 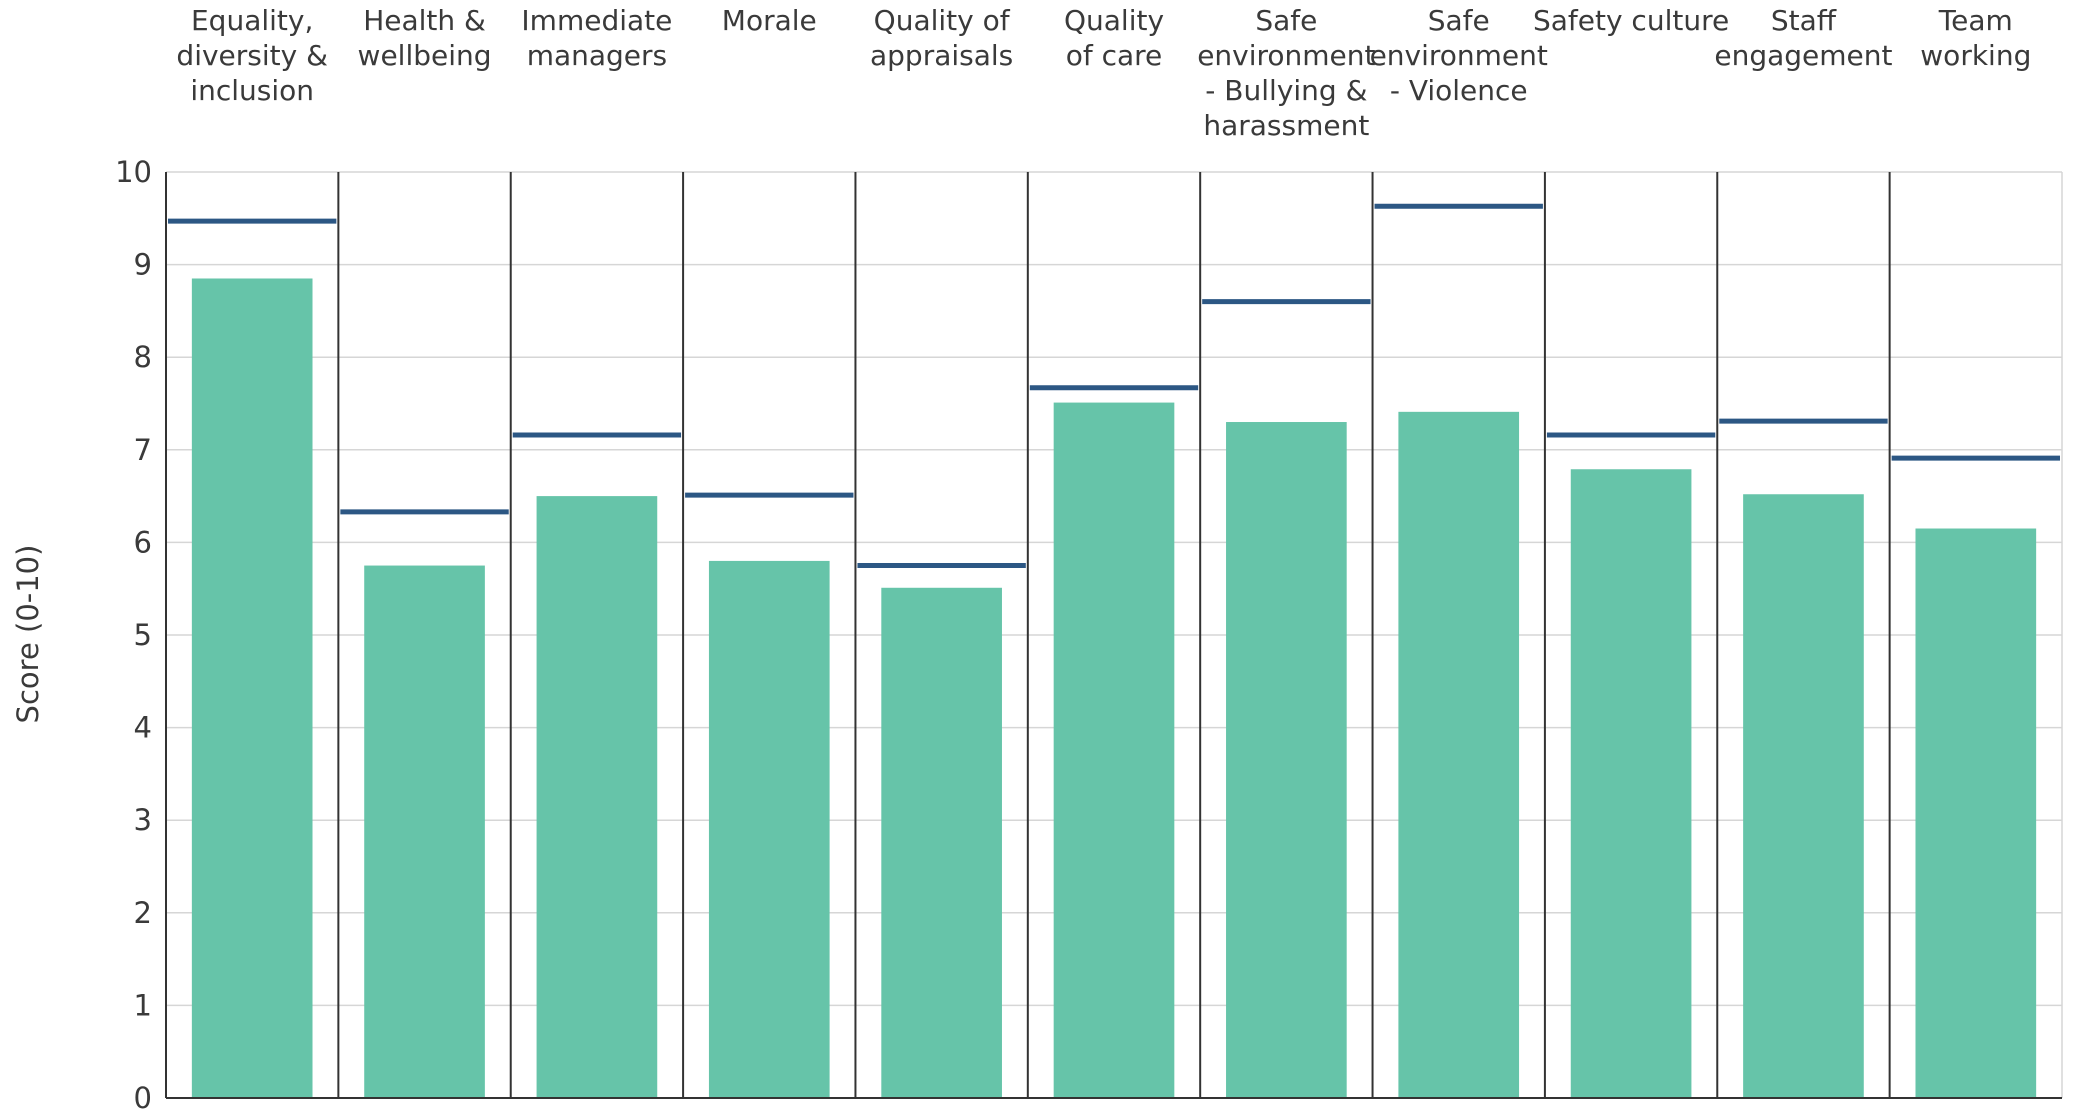 I want to click on category-label: Immediate managers, so click(x=596, y=38).